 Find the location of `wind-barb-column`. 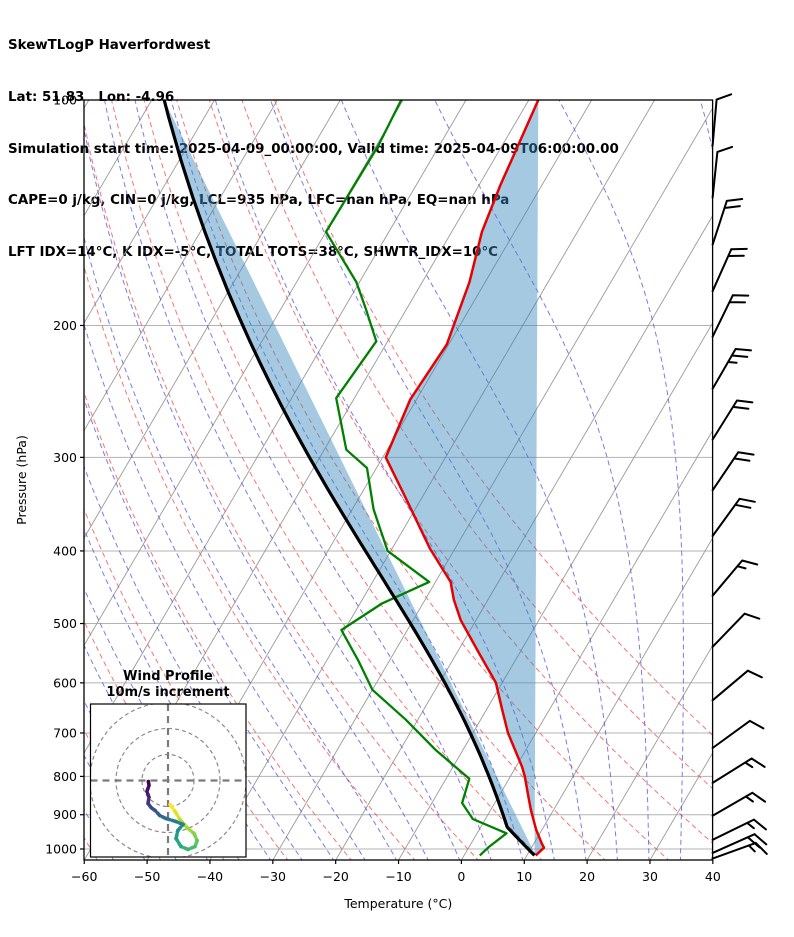

wind-barb-column is located at coordinates (739, 476).